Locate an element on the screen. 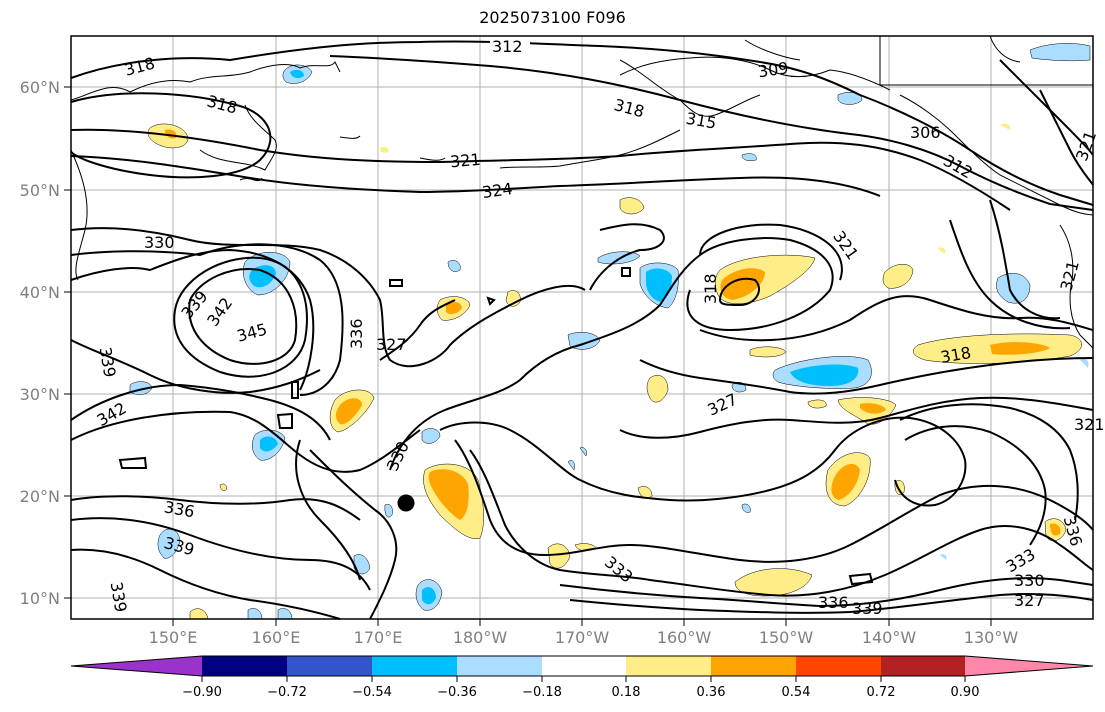  lat-tick-label: 30°N is located at coordinates (40, 394).